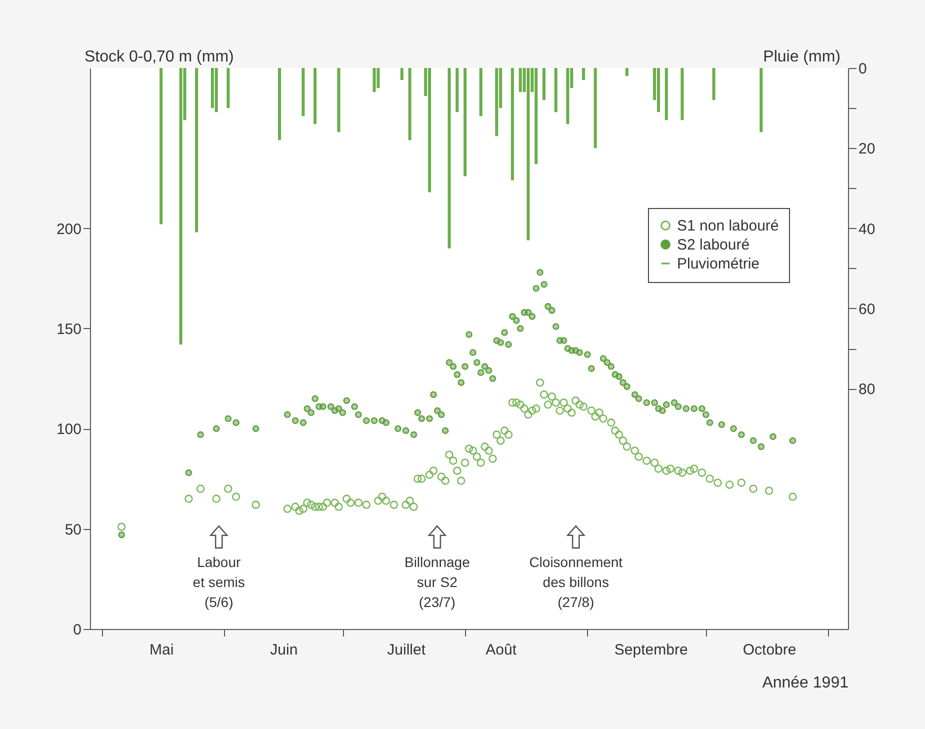 Image resolution: width=925 pixels, height=729 pixels. Describe the element at coordinates (502, 650) in the screenshot. I see `x-tick-label: Août` at that location.